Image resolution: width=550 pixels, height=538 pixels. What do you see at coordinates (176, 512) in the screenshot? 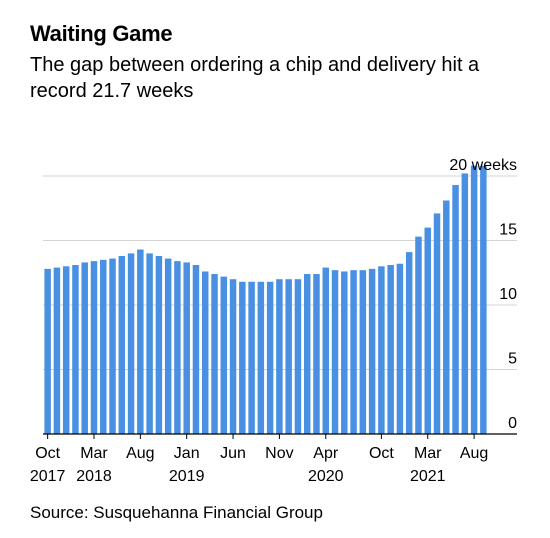
I see `chart-source: Source: Susquehanna Financial Group` at bounding box center [176, 512].